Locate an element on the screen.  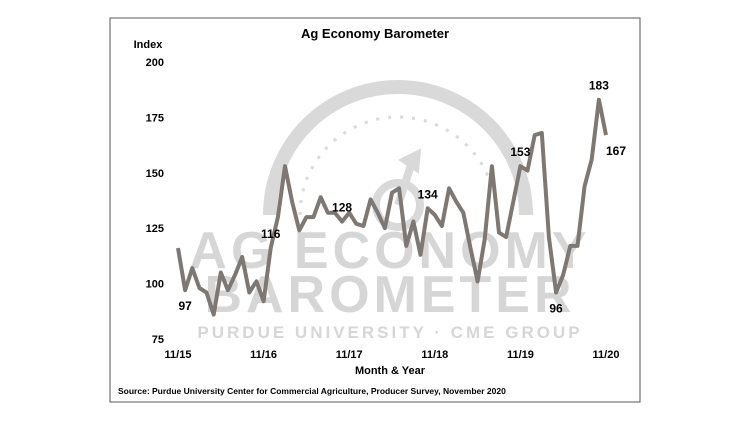
watermark-text: AG ECONOMY is located at coordinates (389, 251).